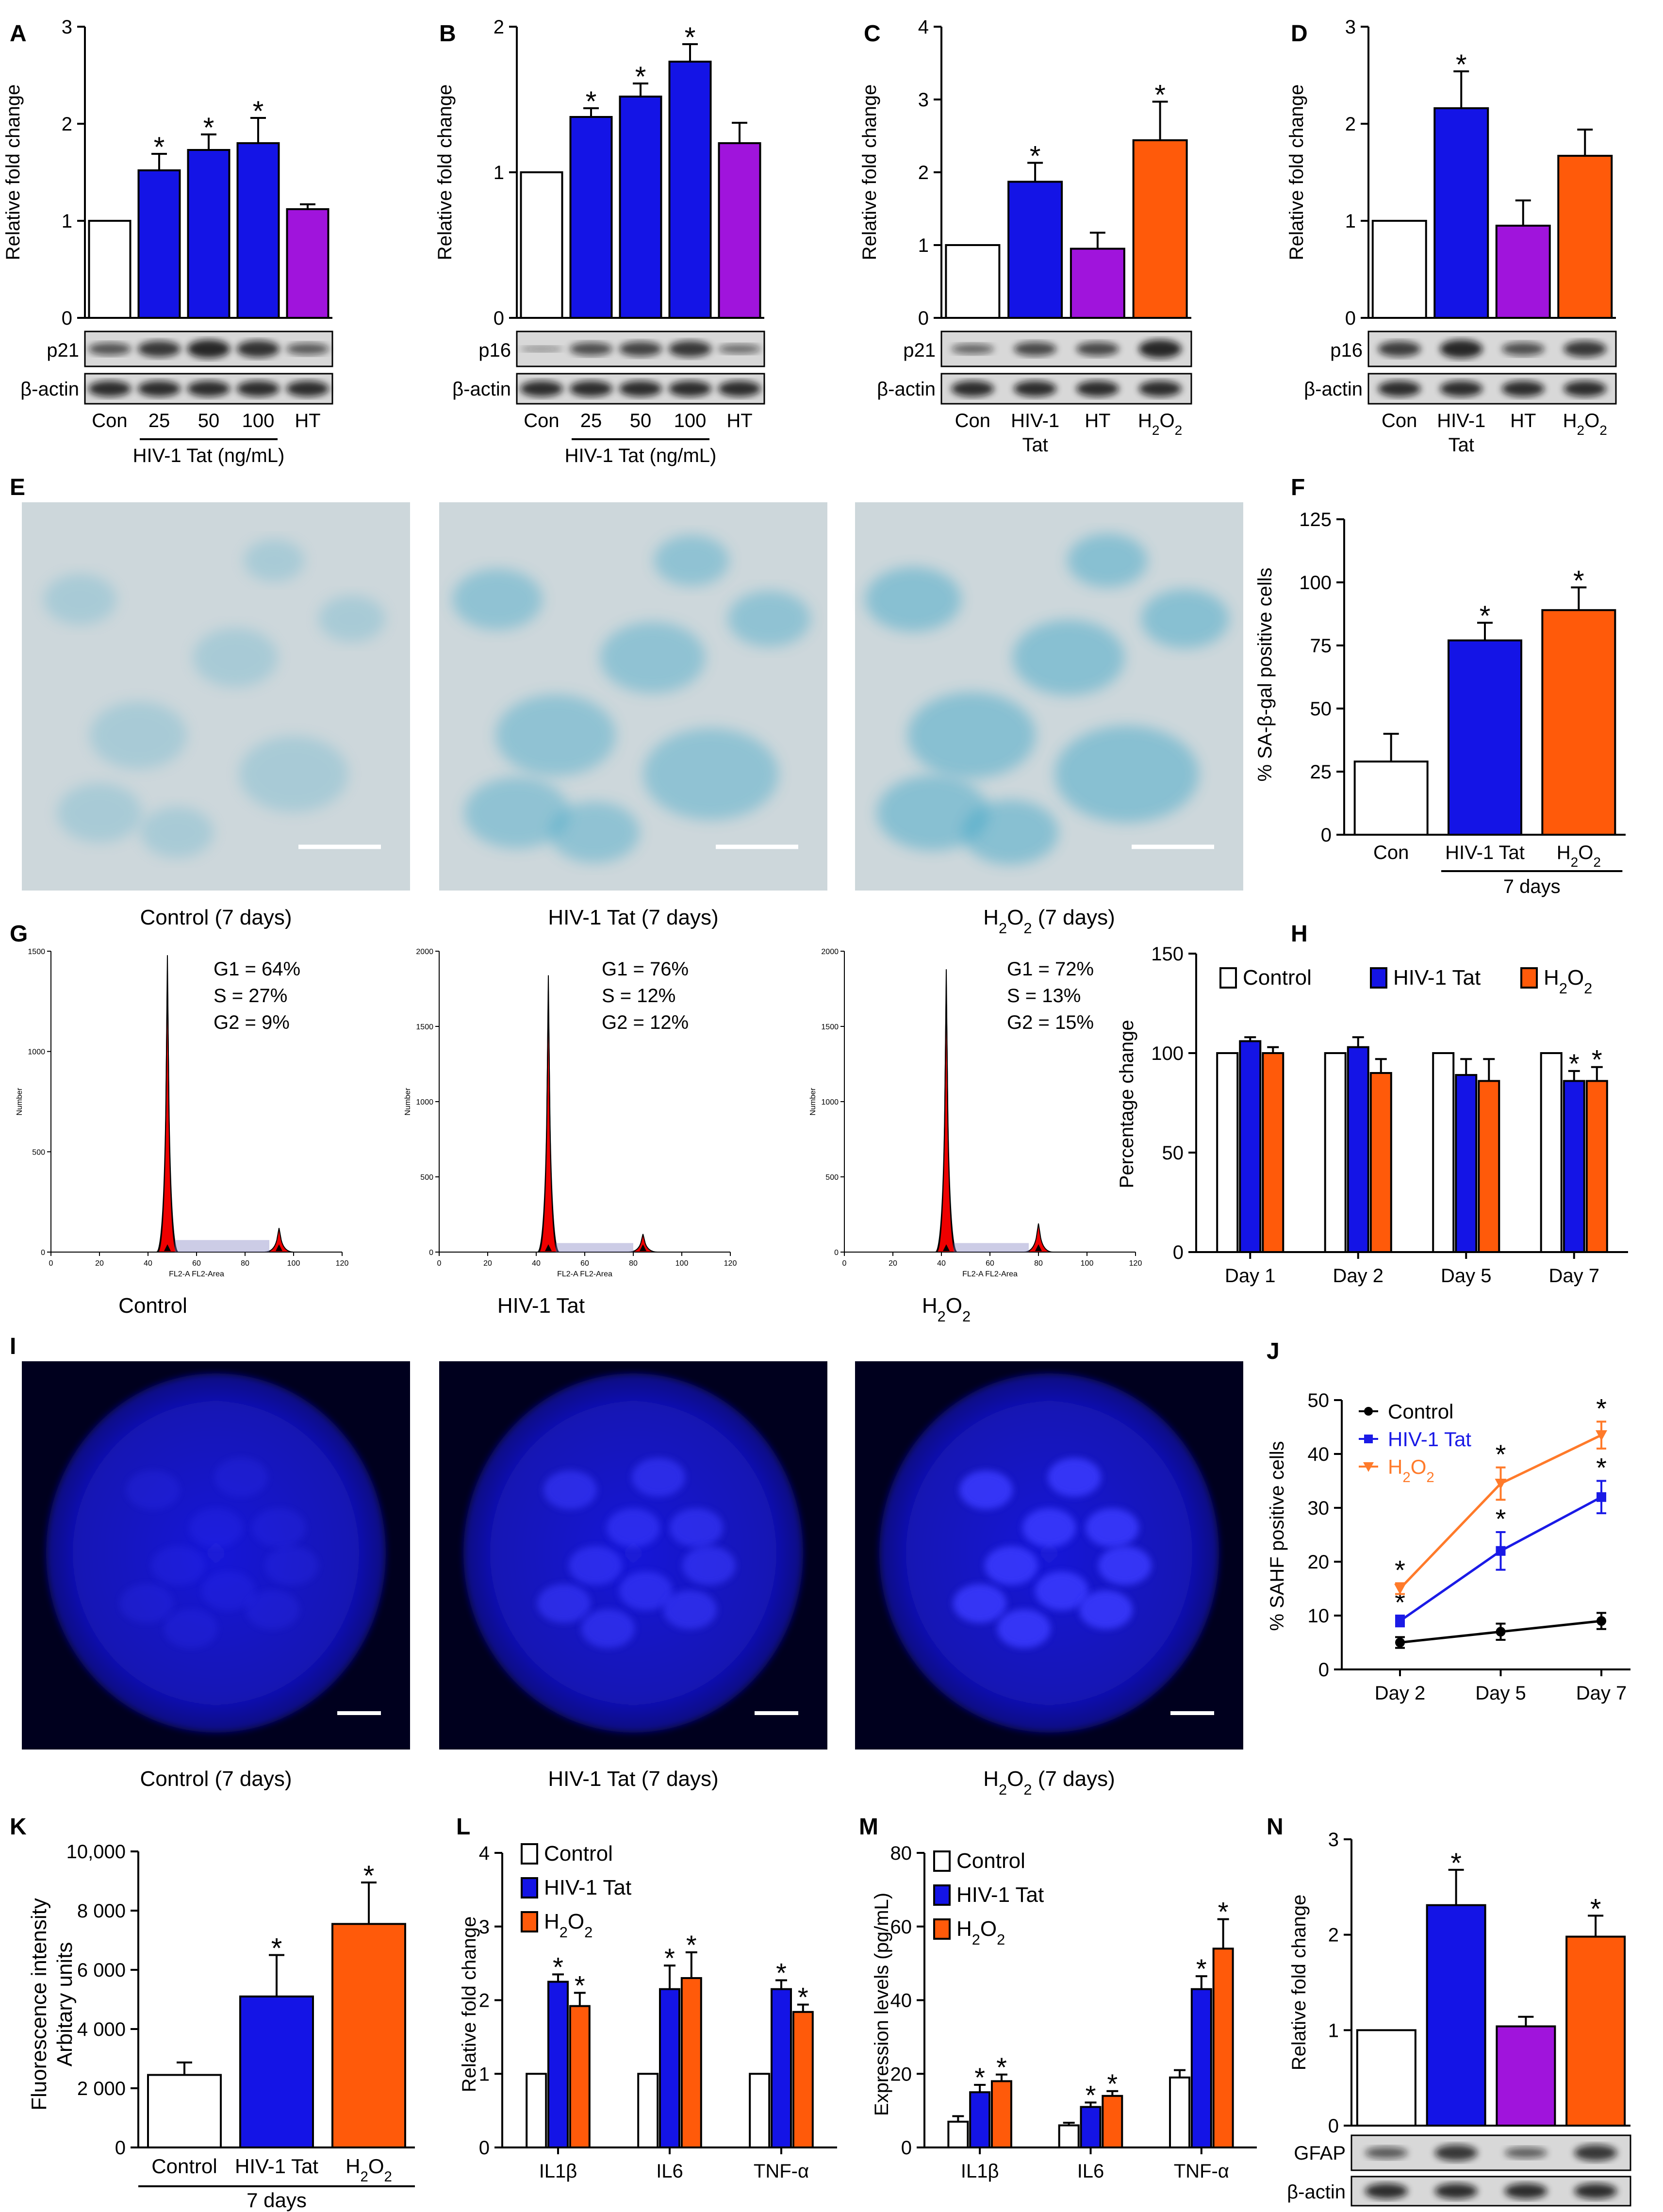 Image resolution: width=1663 pixels, height=2212 pixels. What do you see at coordinates (1299, 1982) in the screenshot?
I see `y-axis-title: Relative fold change` at bounding box center [1299, 1982].